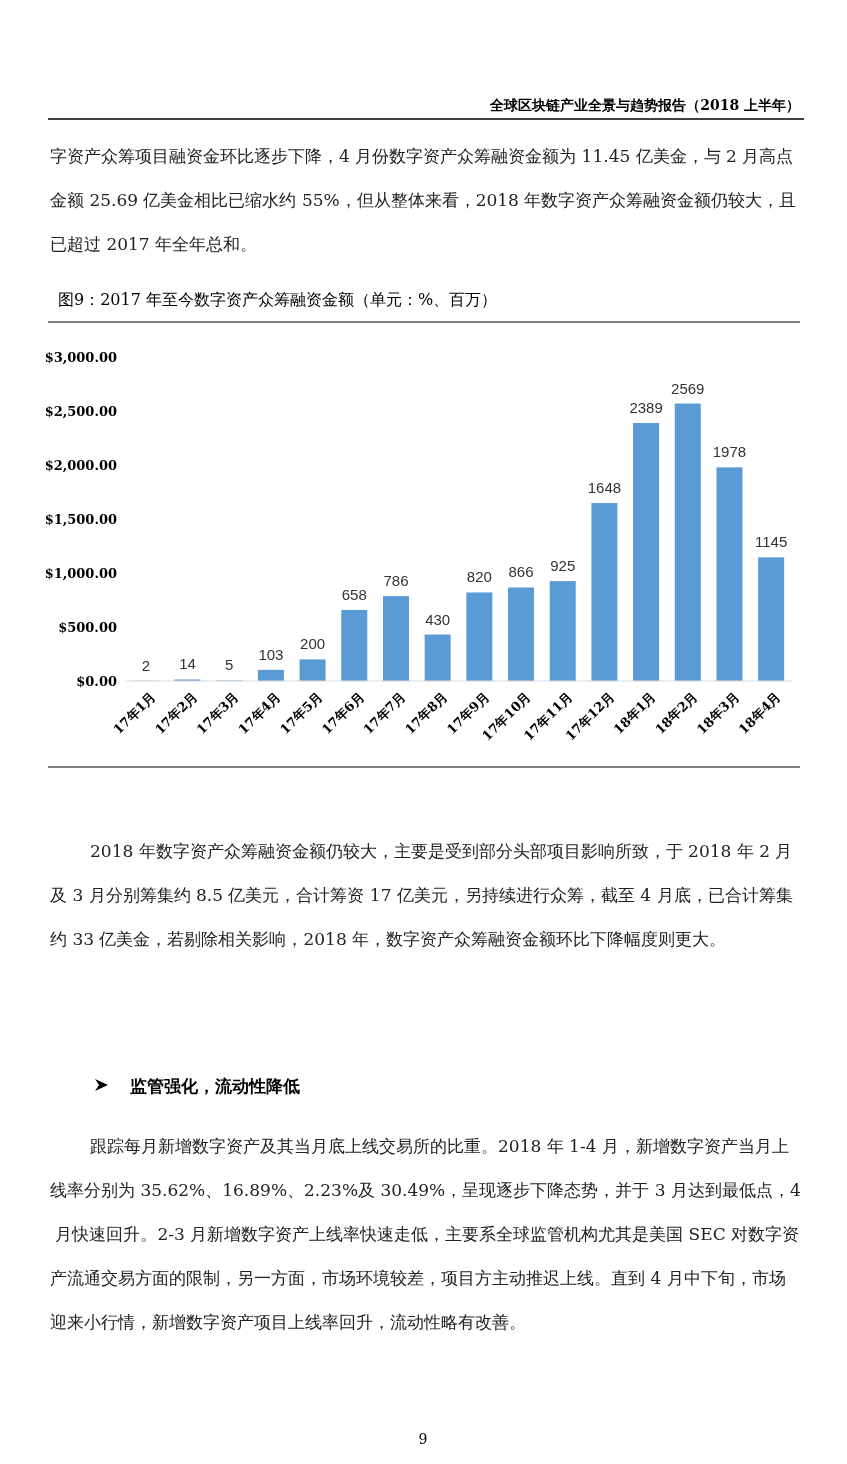  Describe the element at coordinates (729, 452) in the screenshot. I see `data-label: 1978` at that location.